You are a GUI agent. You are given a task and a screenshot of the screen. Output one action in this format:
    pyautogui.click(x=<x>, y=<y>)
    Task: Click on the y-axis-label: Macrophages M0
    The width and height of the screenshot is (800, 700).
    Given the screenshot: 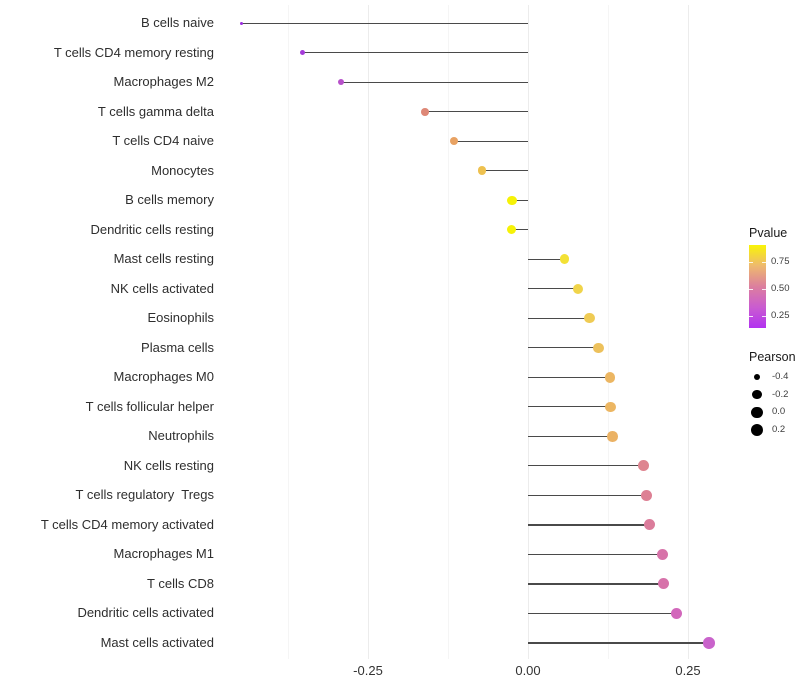 What is the action you would take?
    pyautogui.click(x=163, y=377)
    